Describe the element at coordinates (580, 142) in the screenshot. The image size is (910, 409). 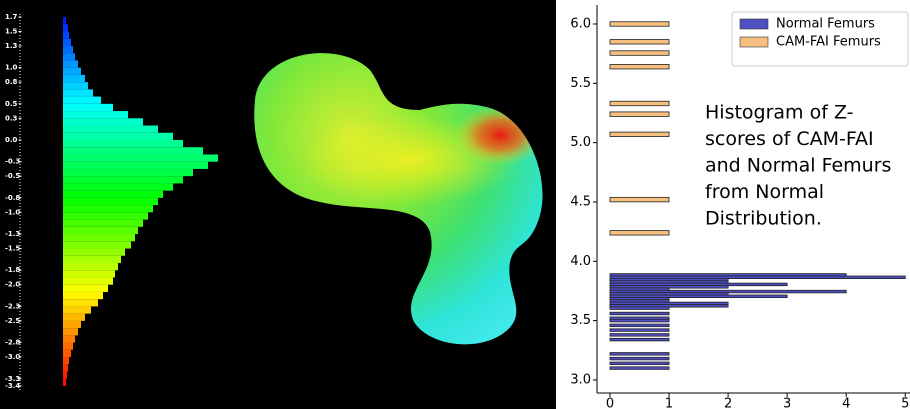
I see `y-tick-label: 5.0` at that location.